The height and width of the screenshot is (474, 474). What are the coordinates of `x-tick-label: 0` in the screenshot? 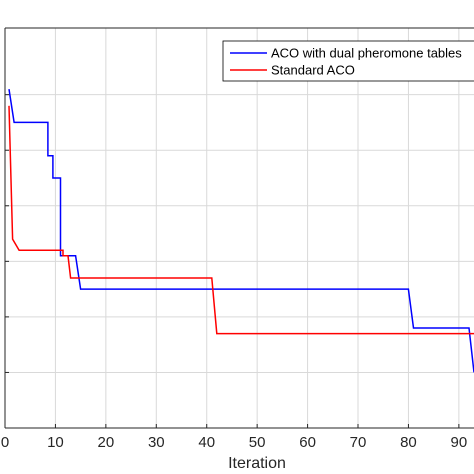 It's located at (5, 442).